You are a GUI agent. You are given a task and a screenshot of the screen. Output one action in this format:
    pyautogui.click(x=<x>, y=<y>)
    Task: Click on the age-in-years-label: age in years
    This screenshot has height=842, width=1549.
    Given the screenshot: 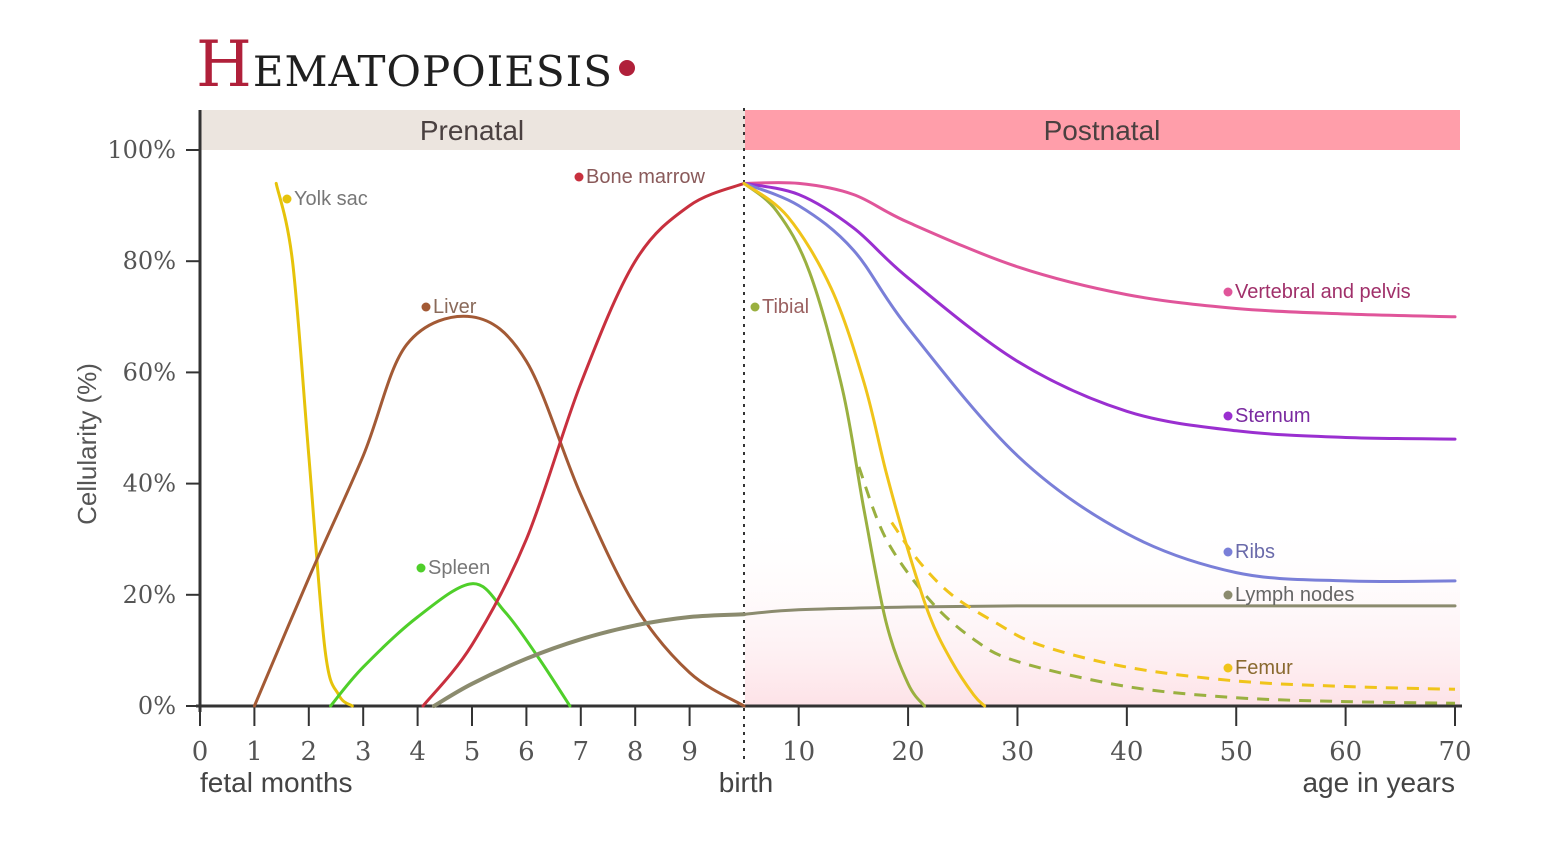 What is the action you would take?
    pyautogui.click(x=1378, y=782)
    